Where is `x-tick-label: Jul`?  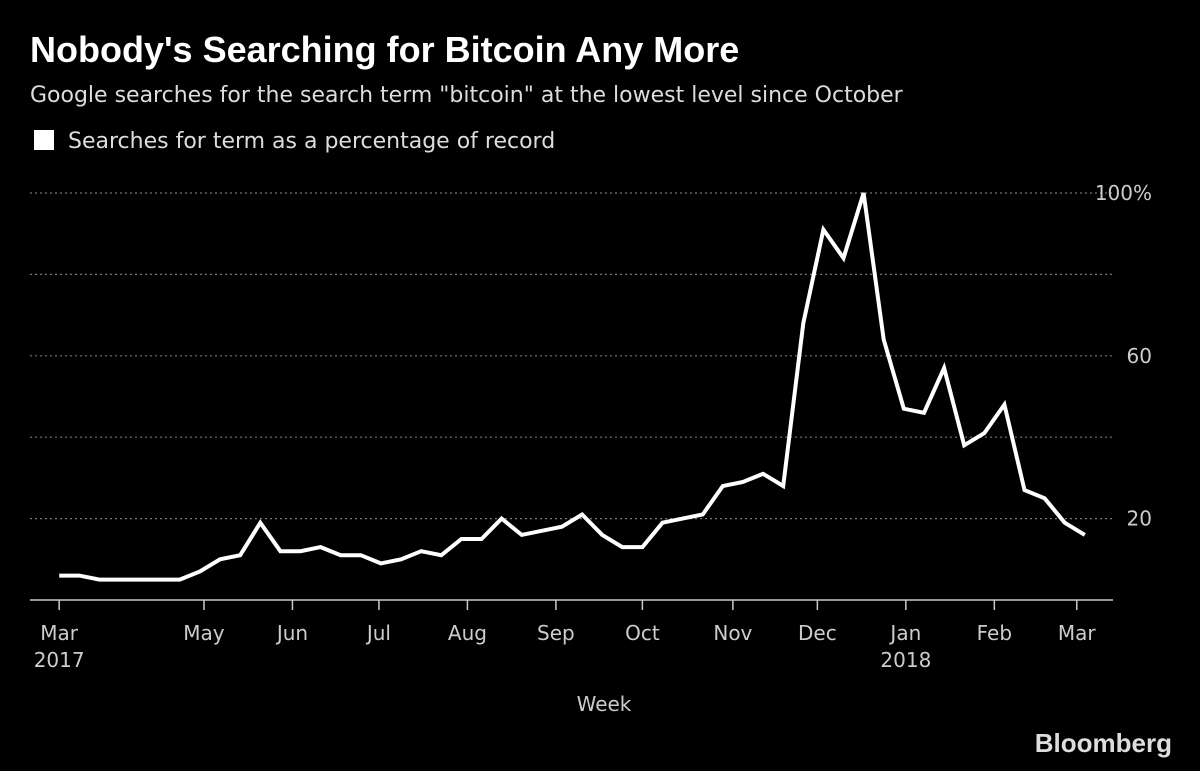 x-tick-label: Jul is located at coordinates (378, 633).